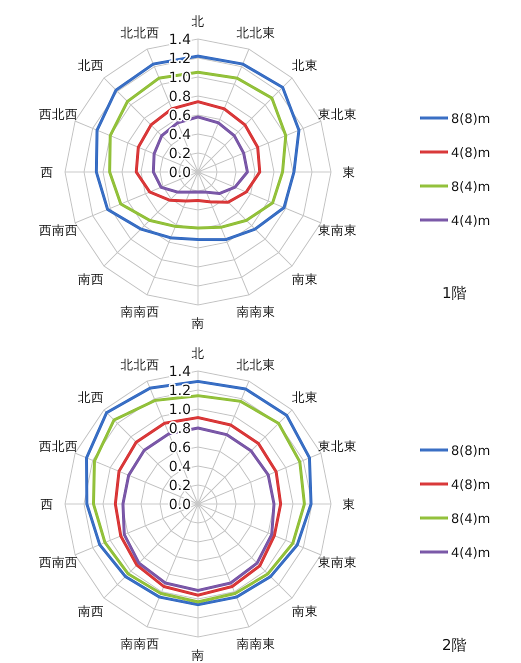  What do you see at coordinates (179, 410) in the screenshot?
I see `y-tick-label: 1.0` at bounding box center [179, 410].